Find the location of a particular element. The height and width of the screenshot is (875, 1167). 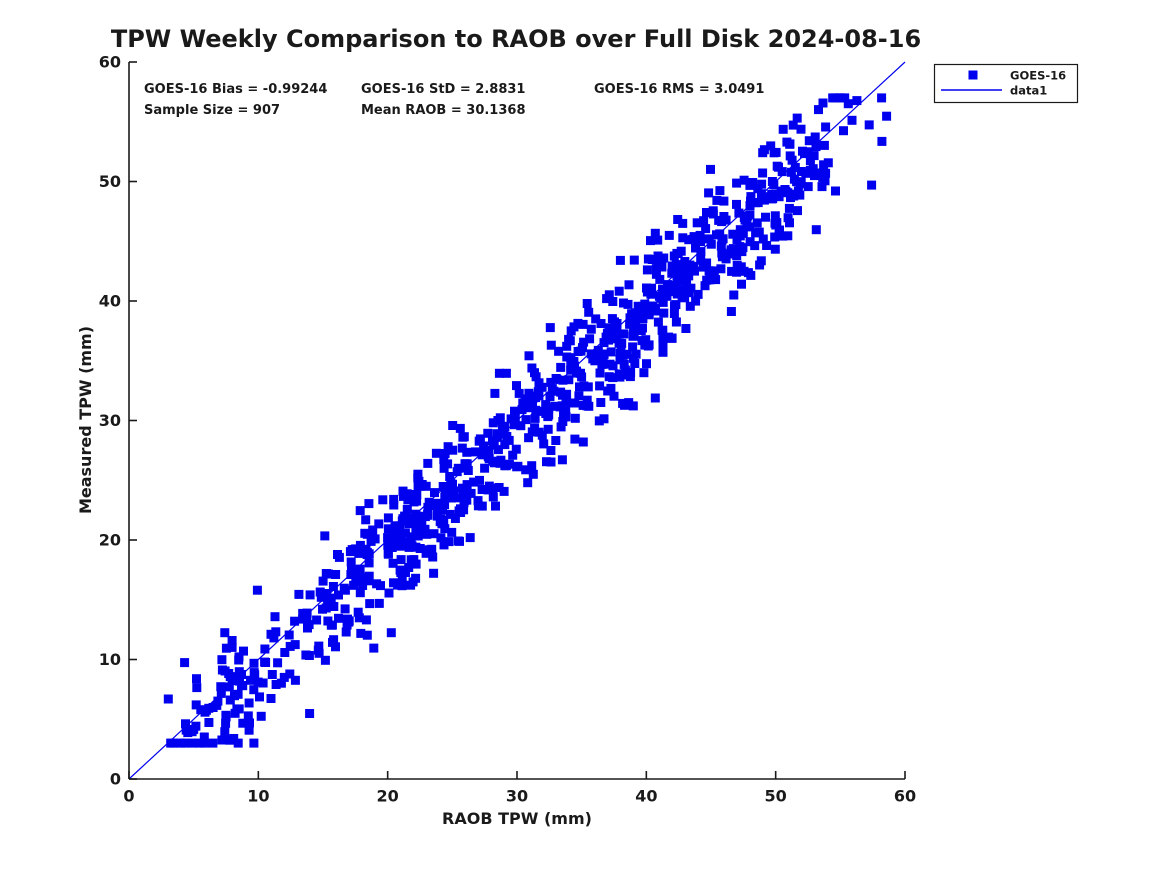

y-tick-label: 60 is located at coordinates (110, 62).